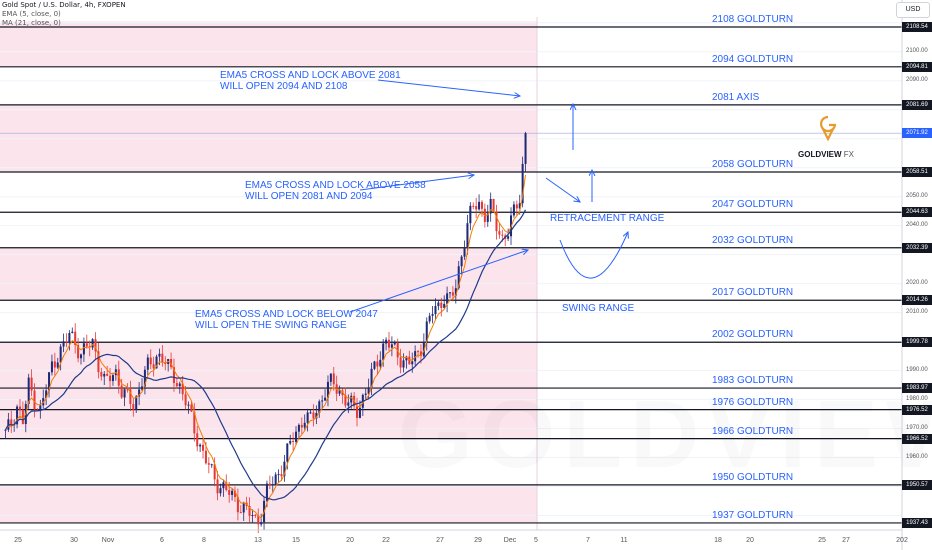 The image size is (932, 550). I want to click on x-tick-15: 18, so click(718, 540).